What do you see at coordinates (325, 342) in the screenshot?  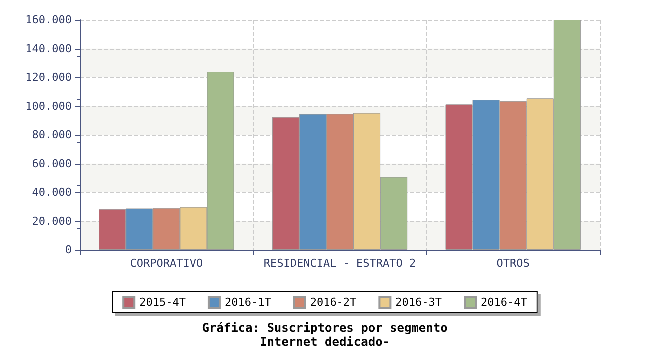 I see `text: Internet dedicado-` at bounding box center [325, 342].